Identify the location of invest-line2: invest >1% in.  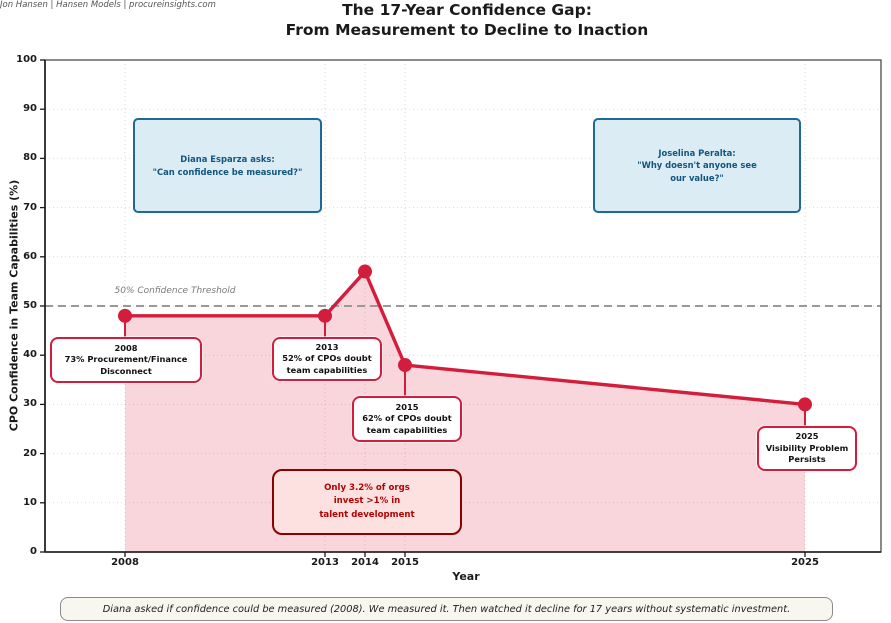
(367, 501).